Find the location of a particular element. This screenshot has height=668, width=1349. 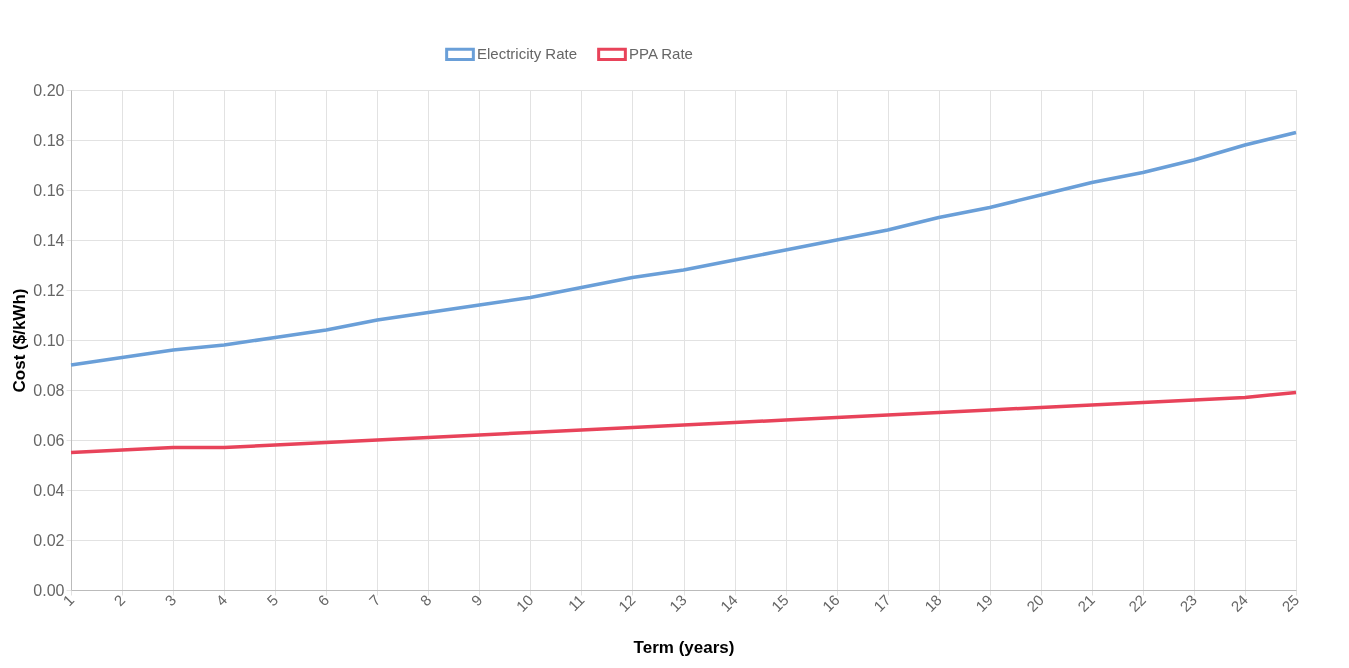

x-tick-label: 20 is located at coordinates (1035, 603).